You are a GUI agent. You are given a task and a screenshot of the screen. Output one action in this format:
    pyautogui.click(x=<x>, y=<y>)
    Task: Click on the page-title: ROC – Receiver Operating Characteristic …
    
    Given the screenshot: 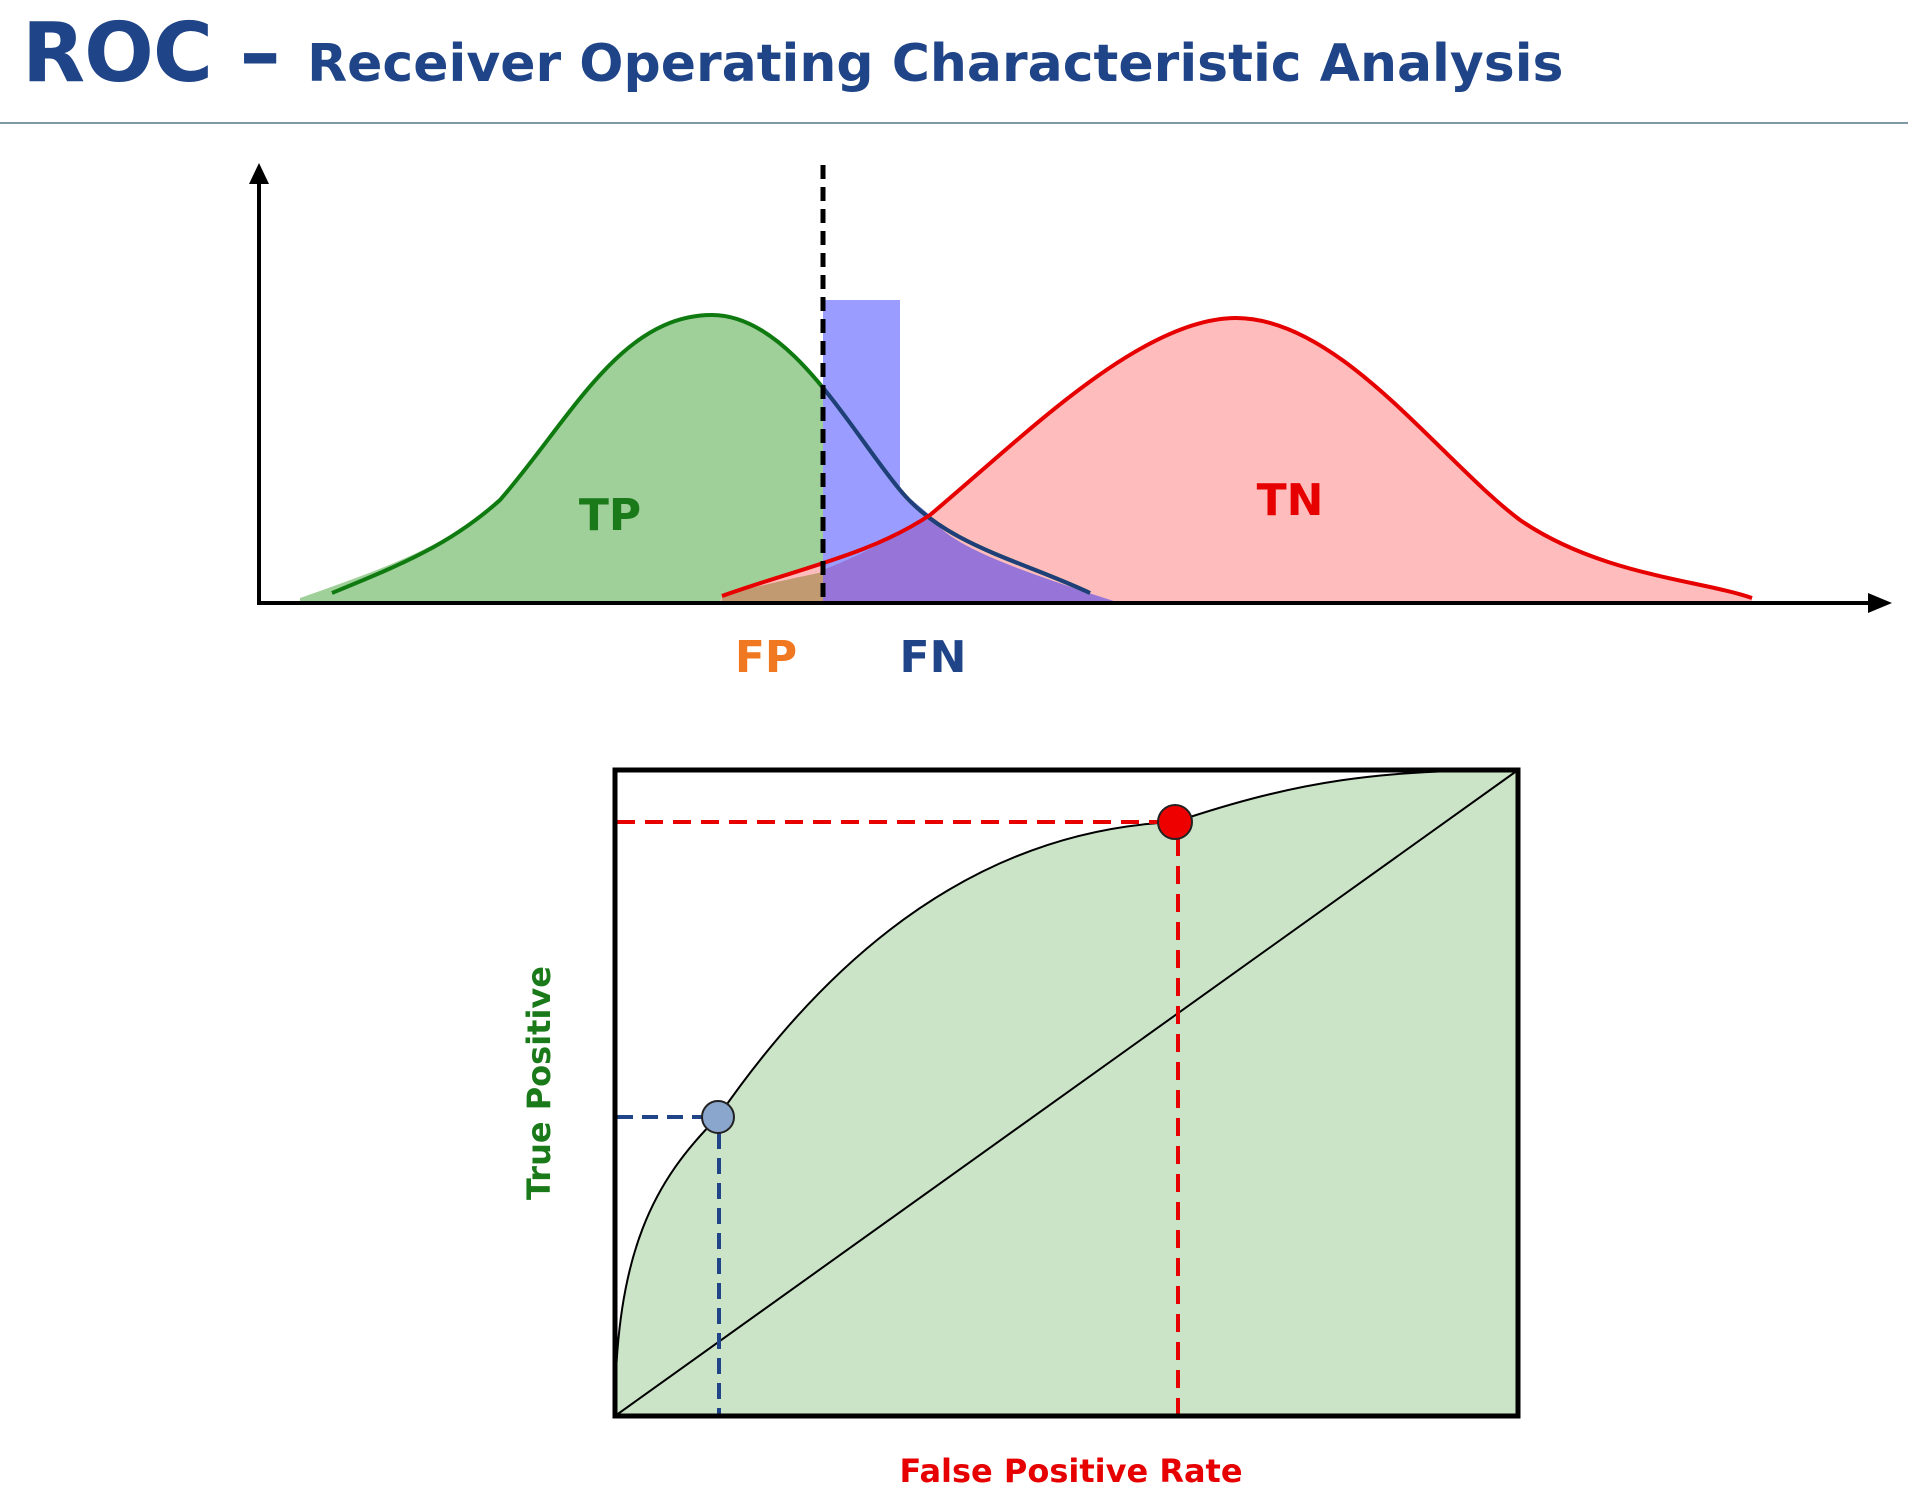 What is the action you would take?
    pyautogui.click(x=793, y=53)
    